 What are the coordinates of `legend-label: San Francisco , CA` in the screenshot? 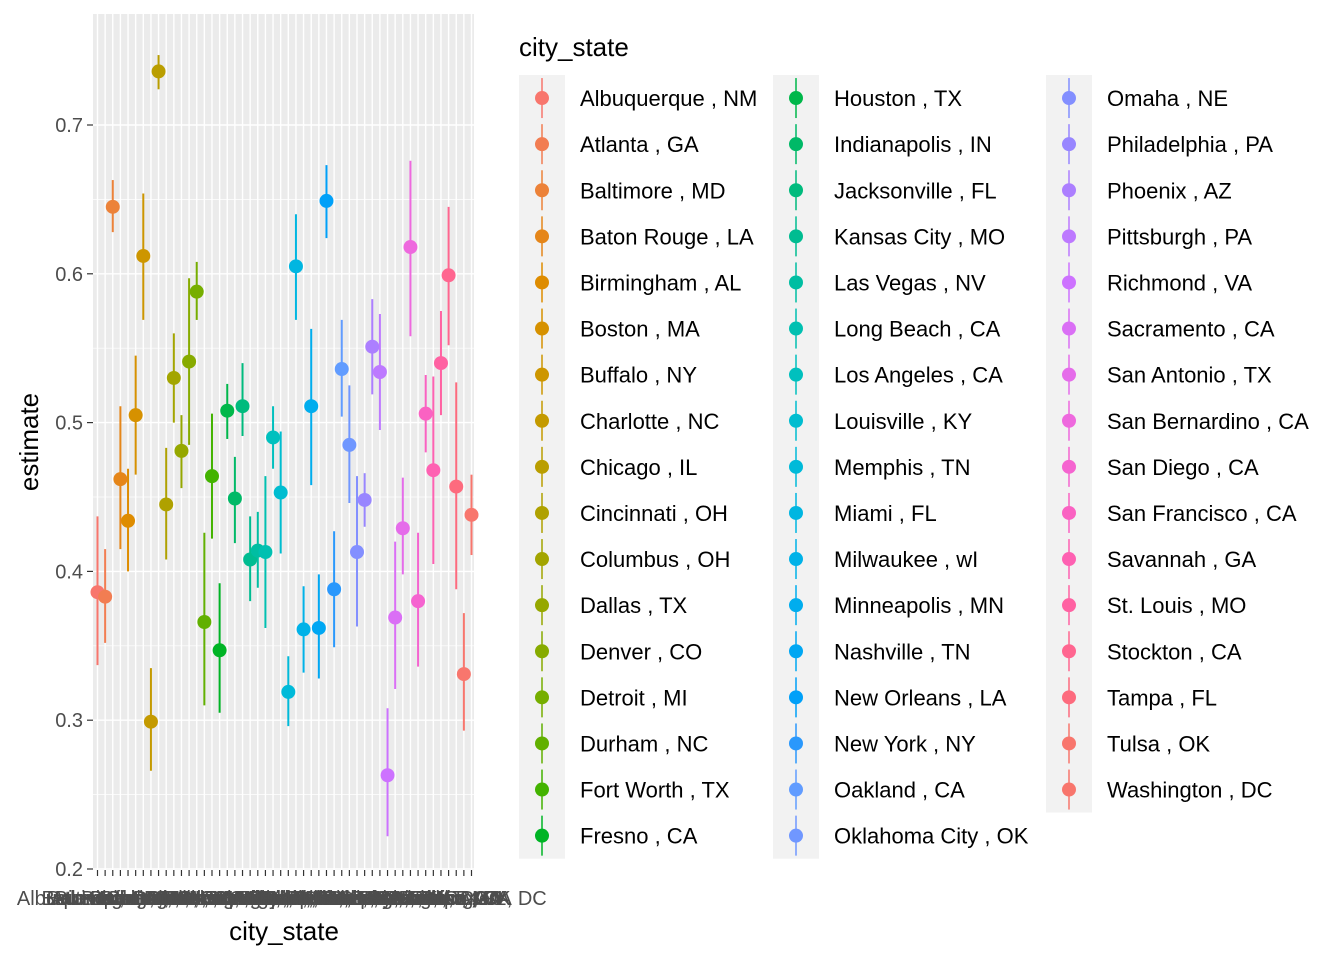 It's located at (1202, 513).